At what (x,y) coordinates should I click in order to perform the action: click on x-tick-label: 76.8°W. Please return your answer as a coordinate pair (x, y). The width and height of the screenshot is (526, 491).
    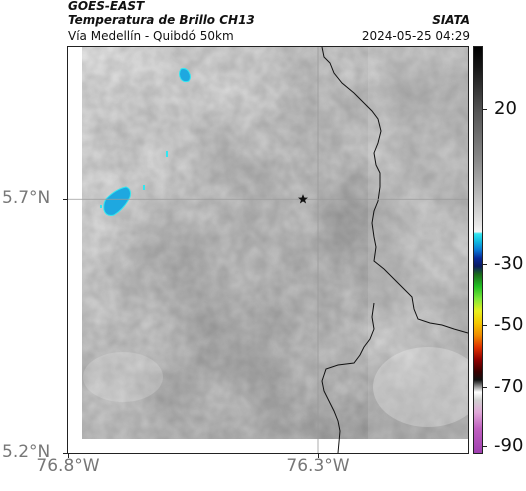
    Looking at the image, I should click on (68, 466).